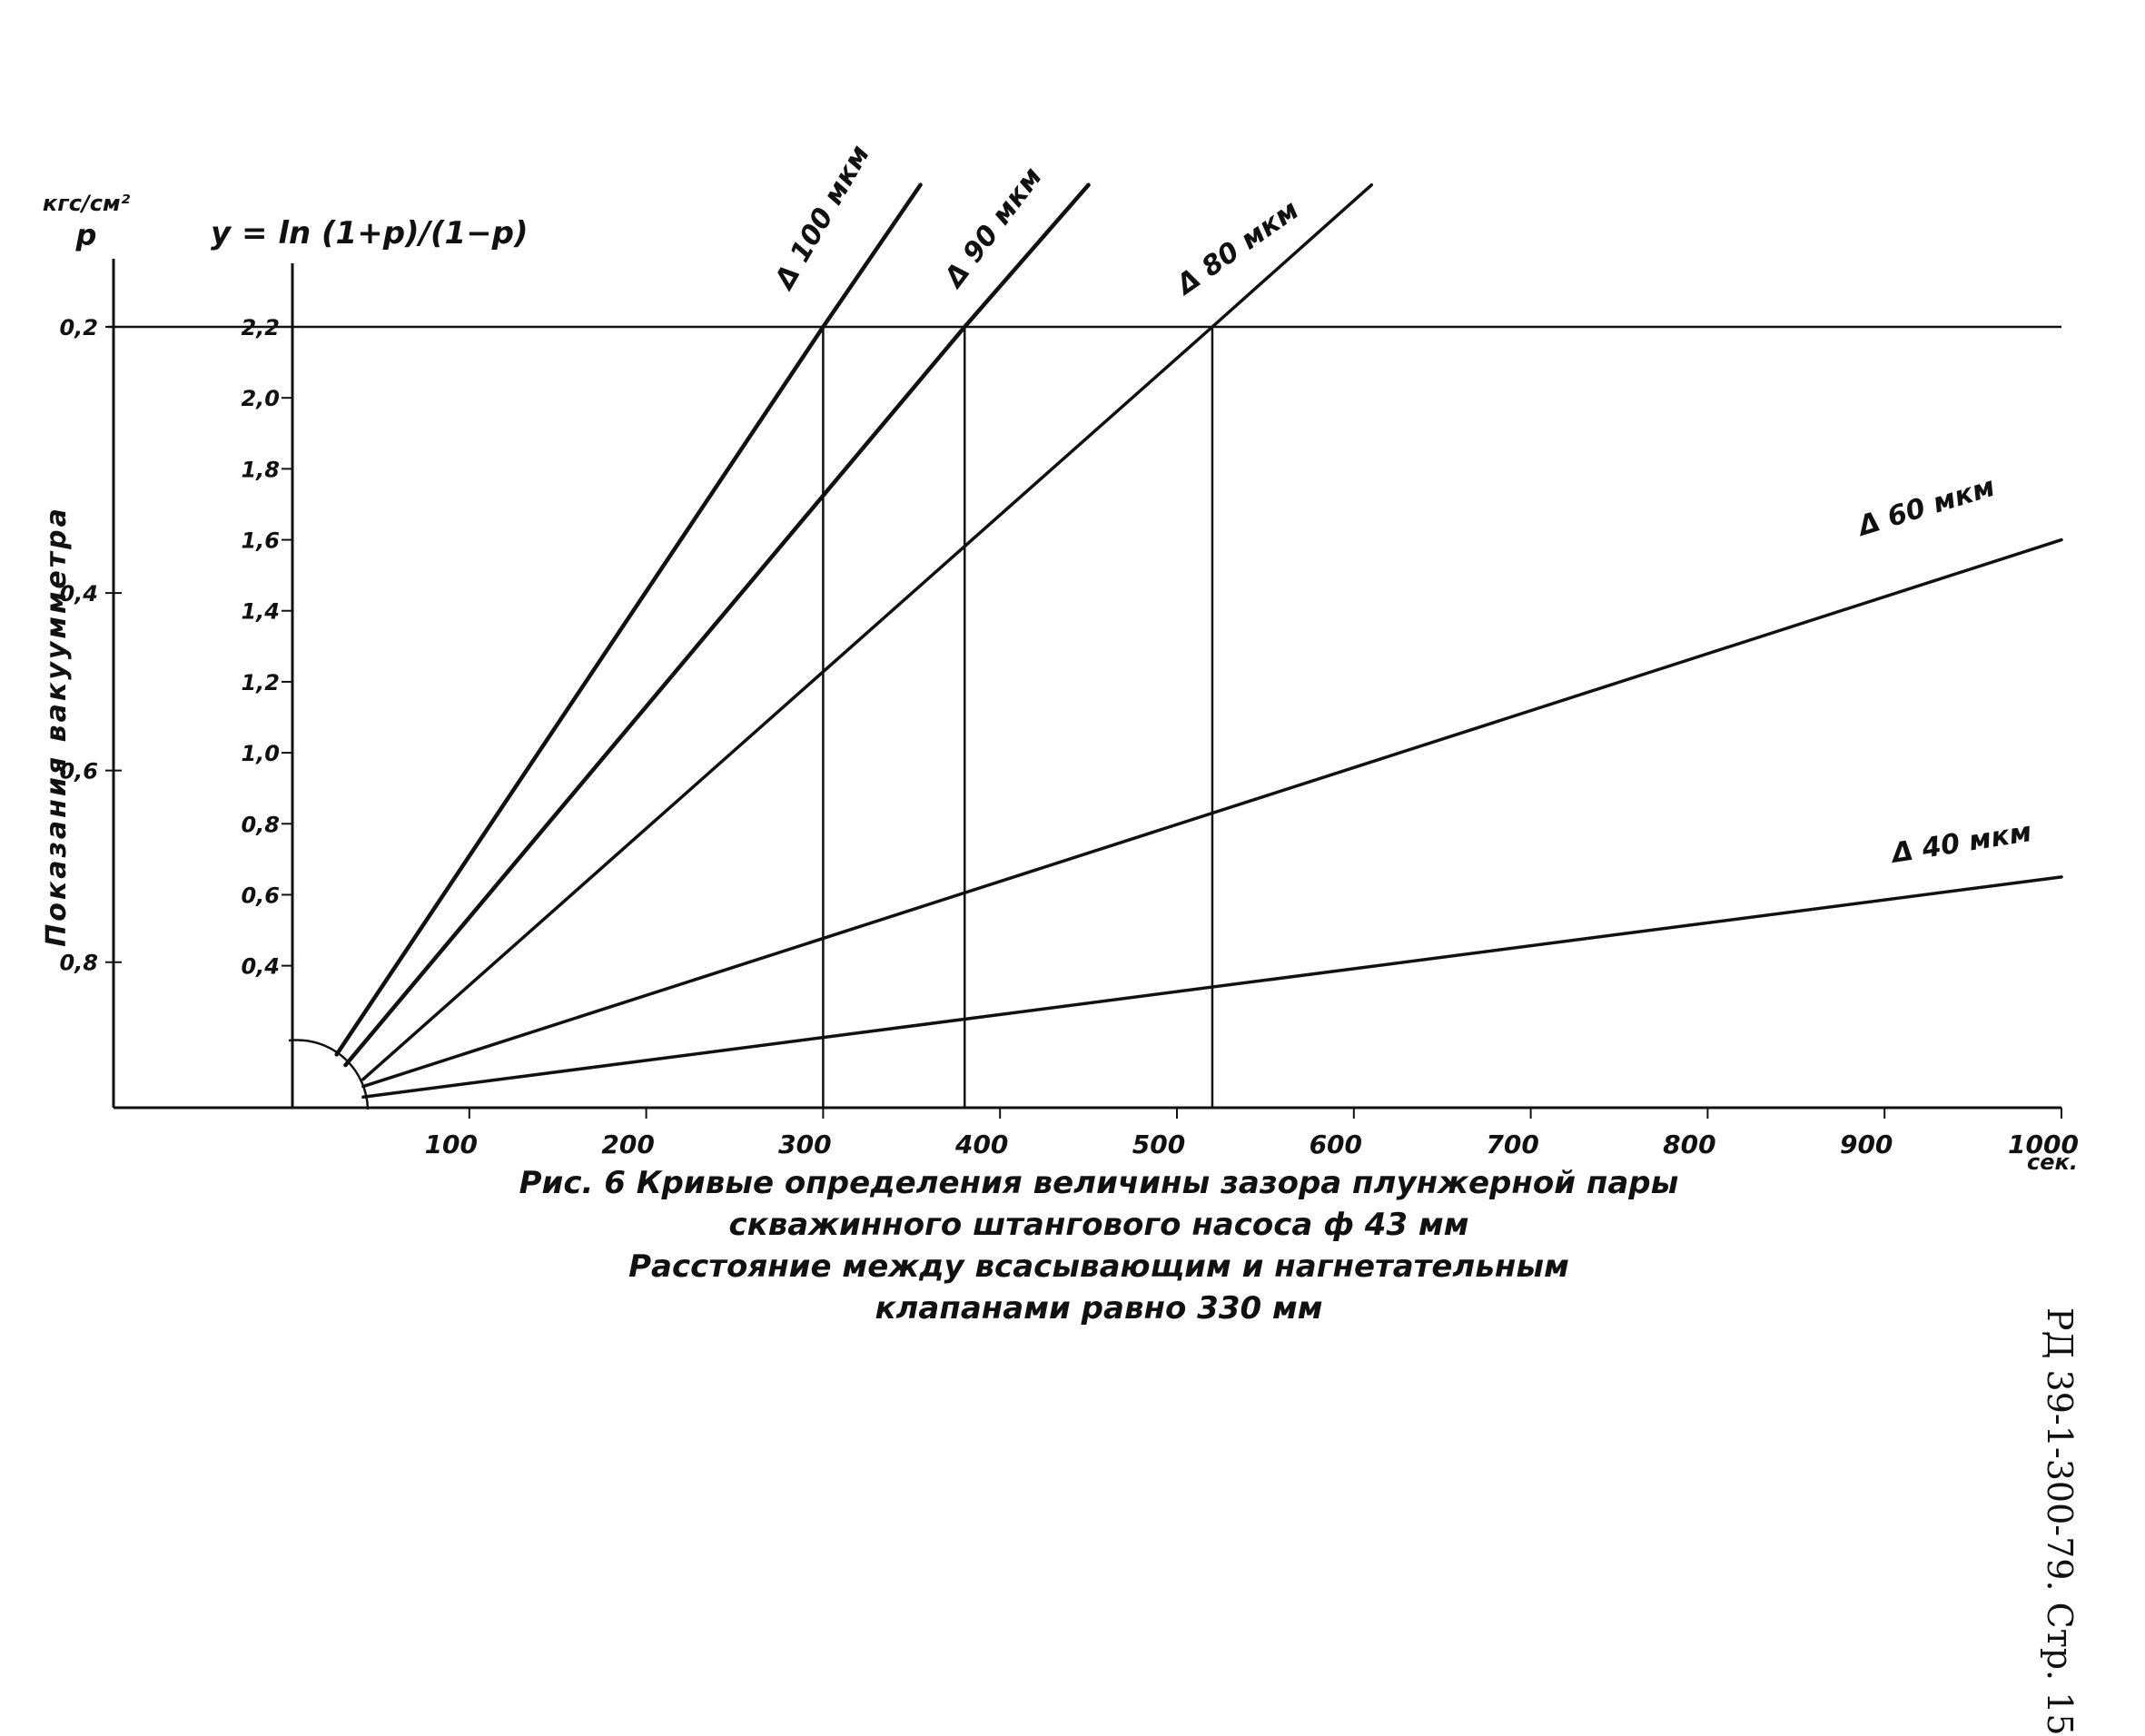 This screenshot has height=1736, width=2145. What do you see at coordinates (79, 964) in the screenshot?
I see `p-tick-label: 0,8` at bounding box center [79, 964].